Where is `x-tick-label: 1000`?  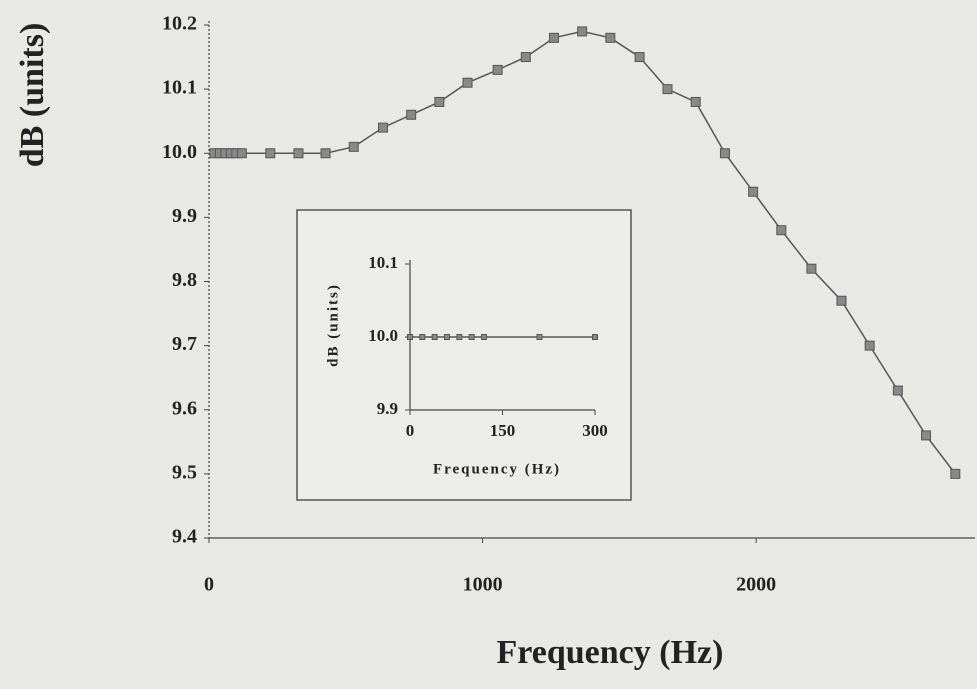
x-tick-label: 1000 is located at coordinates (483, 585).